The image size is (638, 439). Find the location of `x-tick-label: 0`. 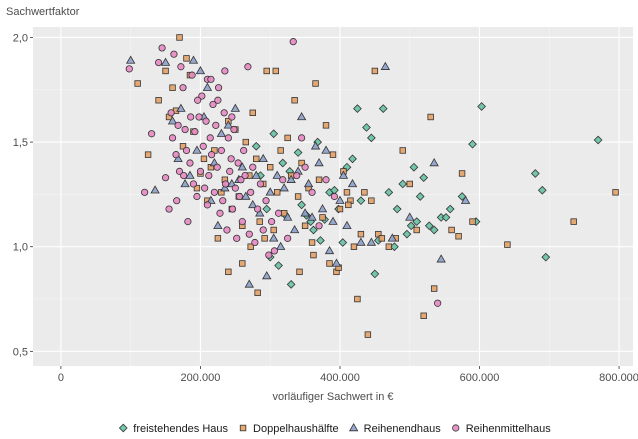

x-tick-label: 0 is located at coordinates (61, 378).